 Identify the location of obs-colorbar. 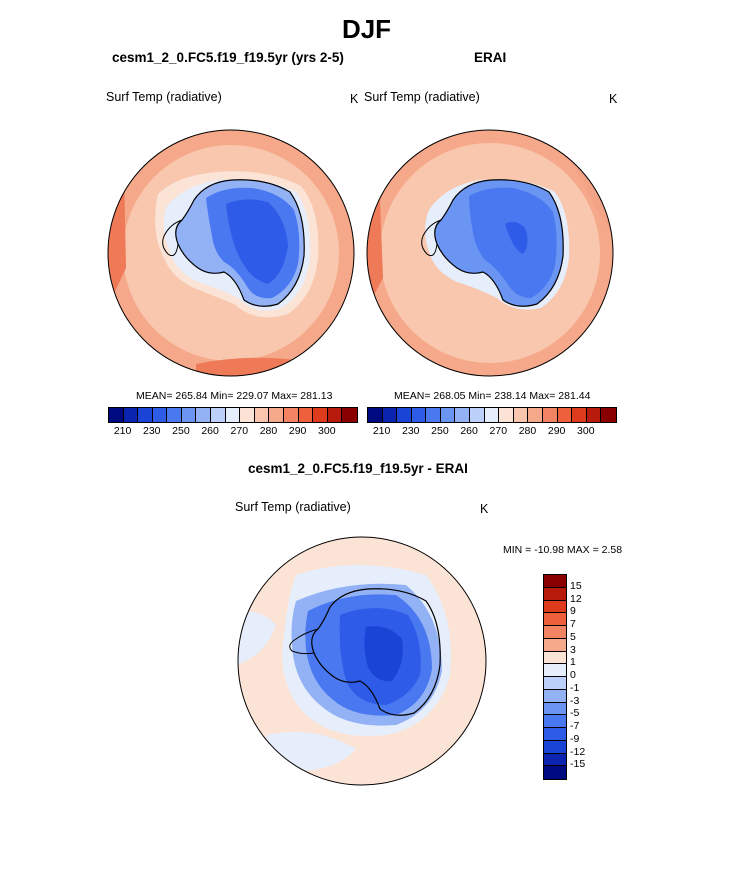
(492, 415).